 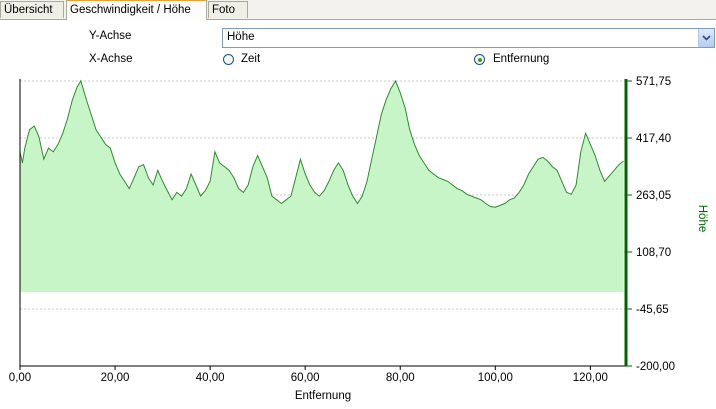 I want to click on y-tick-label: 263,05, so click(x=653, y=196).